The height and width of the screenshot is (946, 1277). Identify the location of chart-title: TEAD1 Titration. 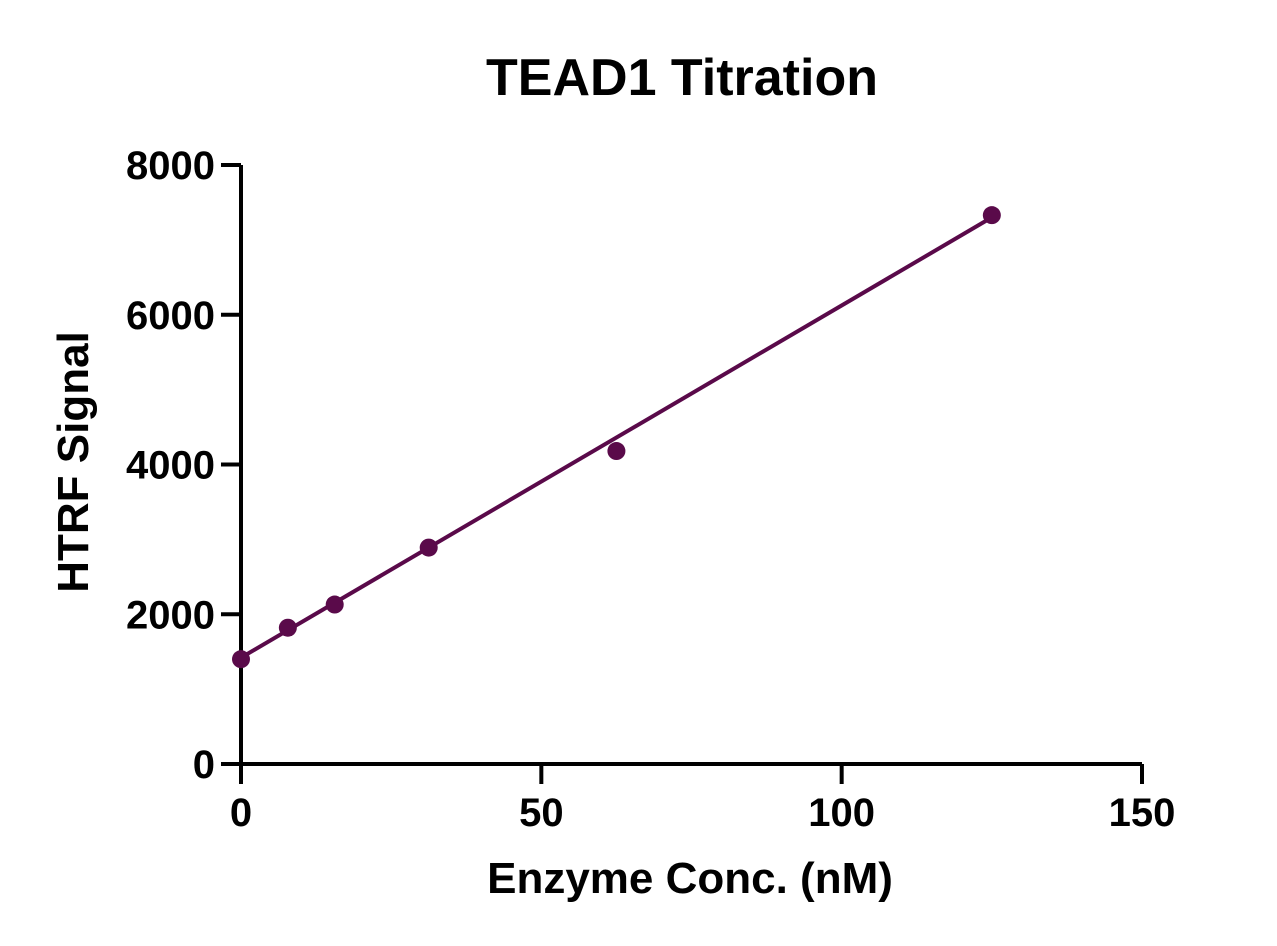
(682, 78).